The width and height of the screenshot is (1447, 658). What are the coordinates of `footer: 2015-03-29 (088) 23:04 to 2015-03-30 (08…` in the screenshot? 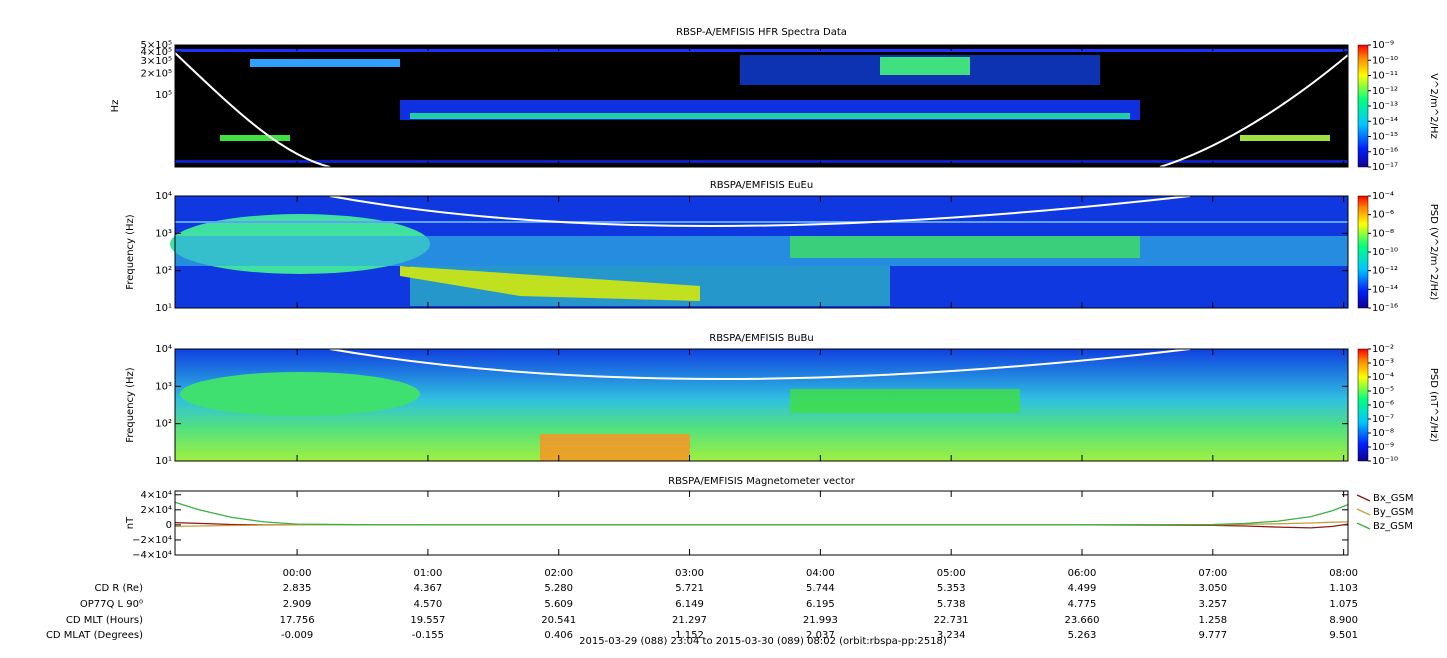 It's located at (763, 641).